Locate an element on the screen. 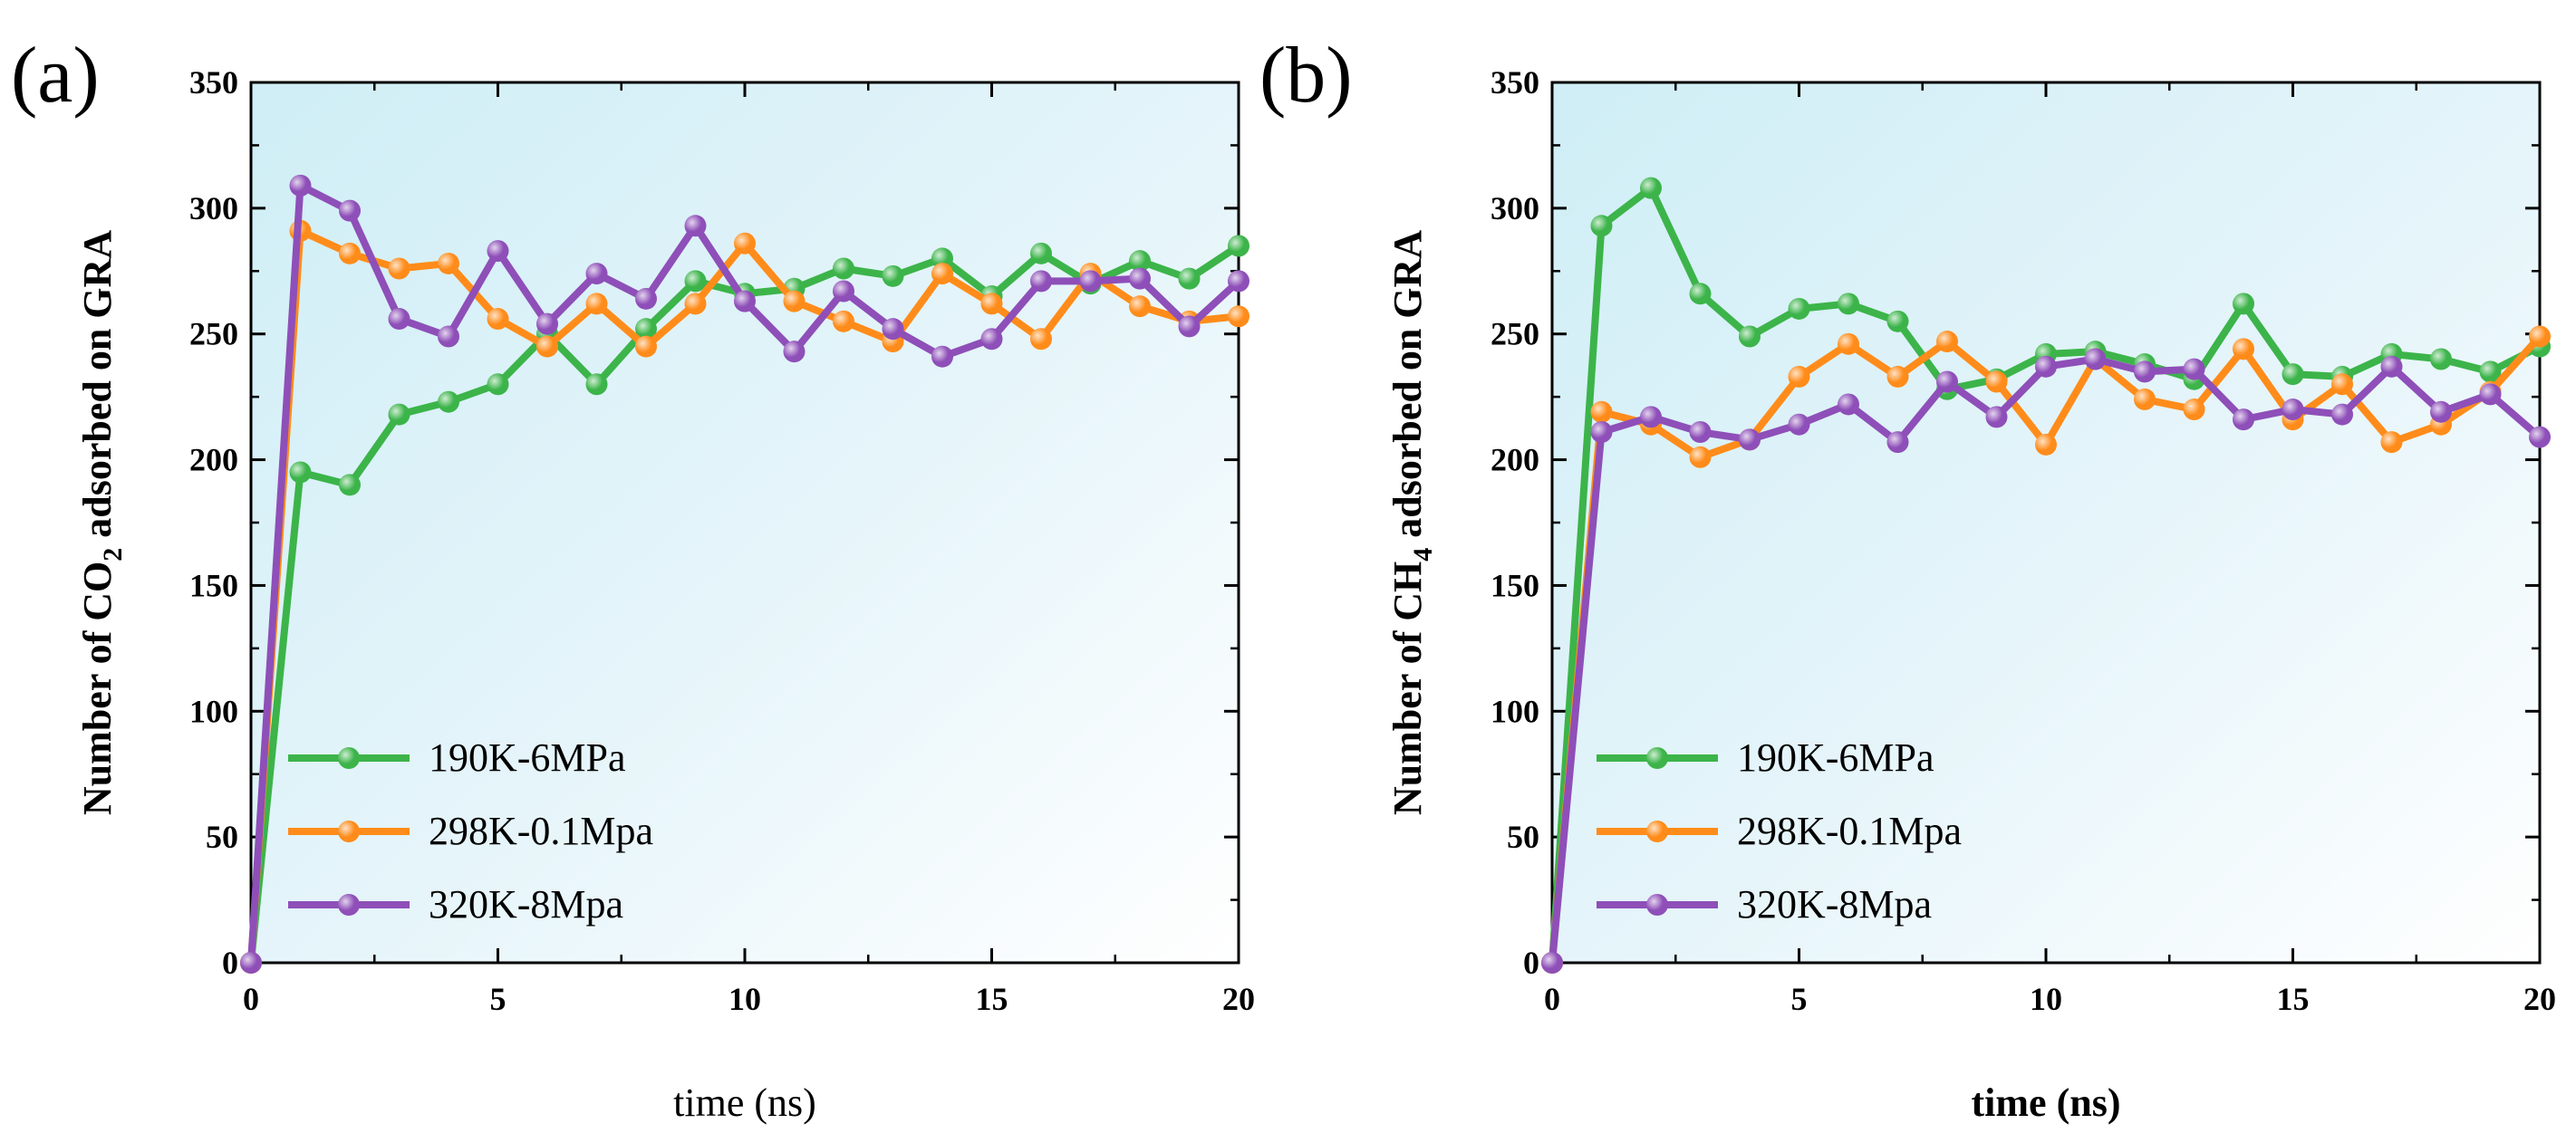 The width and height of the screenshot is (2576, 1143). y-axis-title-group: Number of CH4 adsorbed on GRA is located at coordinates (1411, 522).